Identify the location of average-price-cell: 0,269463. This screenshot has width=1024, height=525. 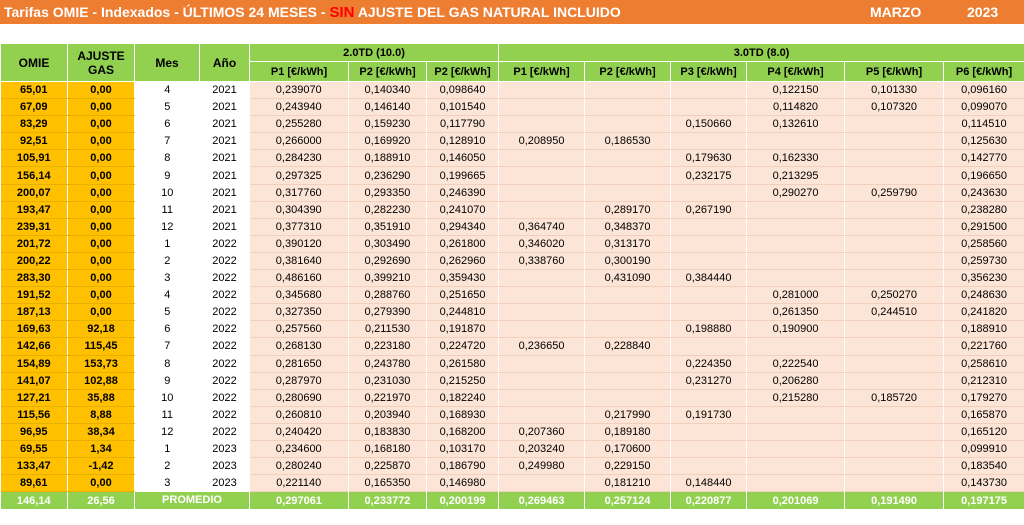
(542, 500).